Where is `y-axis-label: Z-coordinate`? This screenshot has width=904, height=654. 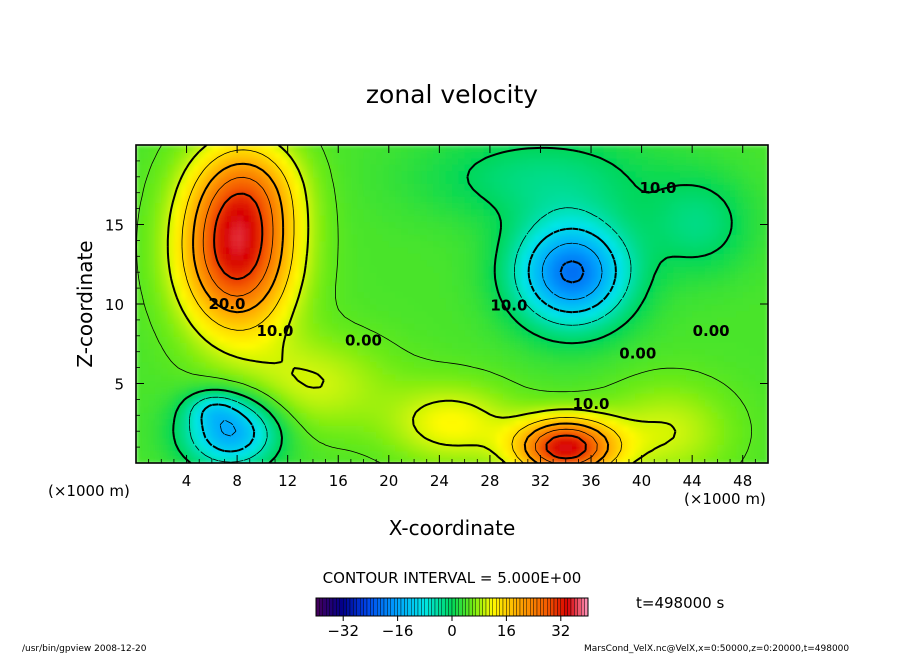 y-axis-label: Z-coordinate is located at coordinates (85, 303).